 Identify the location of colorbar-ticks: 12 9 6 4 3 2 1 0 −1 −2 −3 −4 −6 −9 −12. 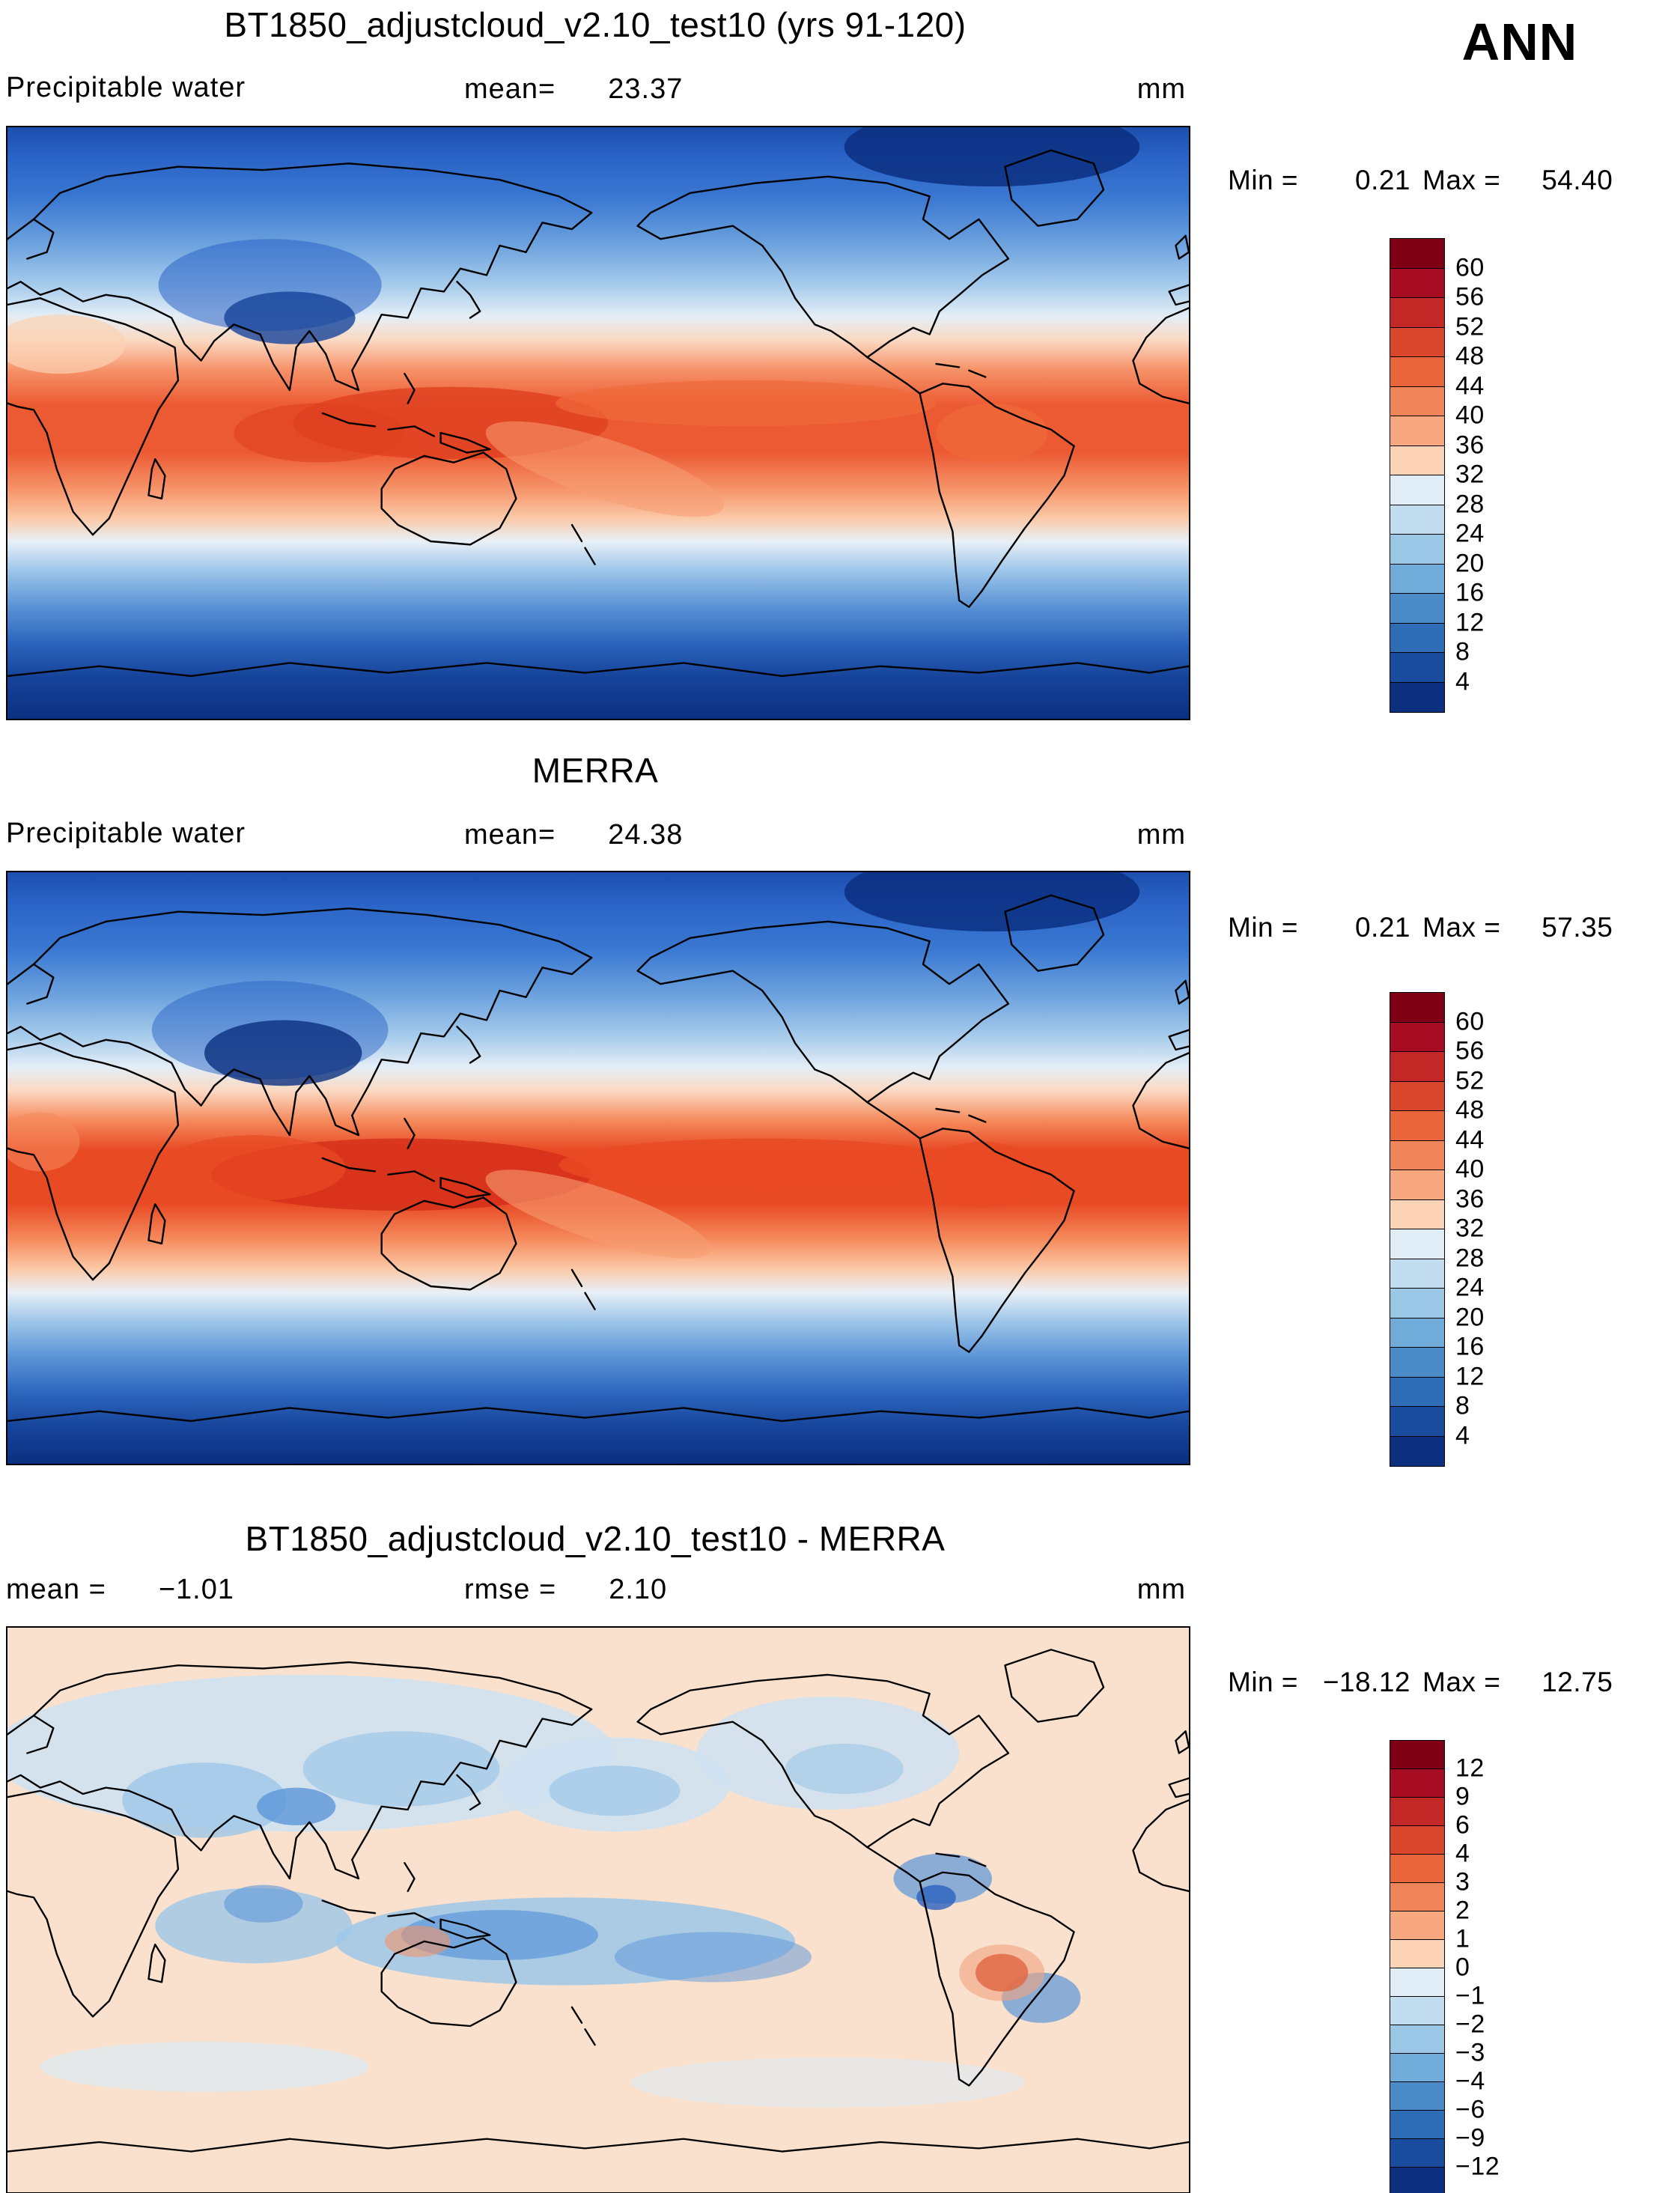
(1511, 1966).